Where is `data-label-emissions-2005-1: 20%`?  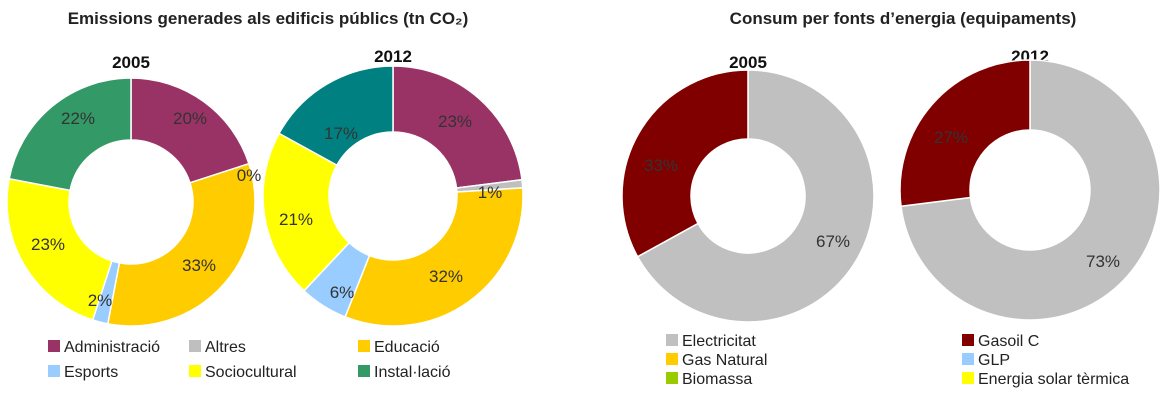
data-label-emissions-2005-1: 20% is located at coordinates (190, 118).